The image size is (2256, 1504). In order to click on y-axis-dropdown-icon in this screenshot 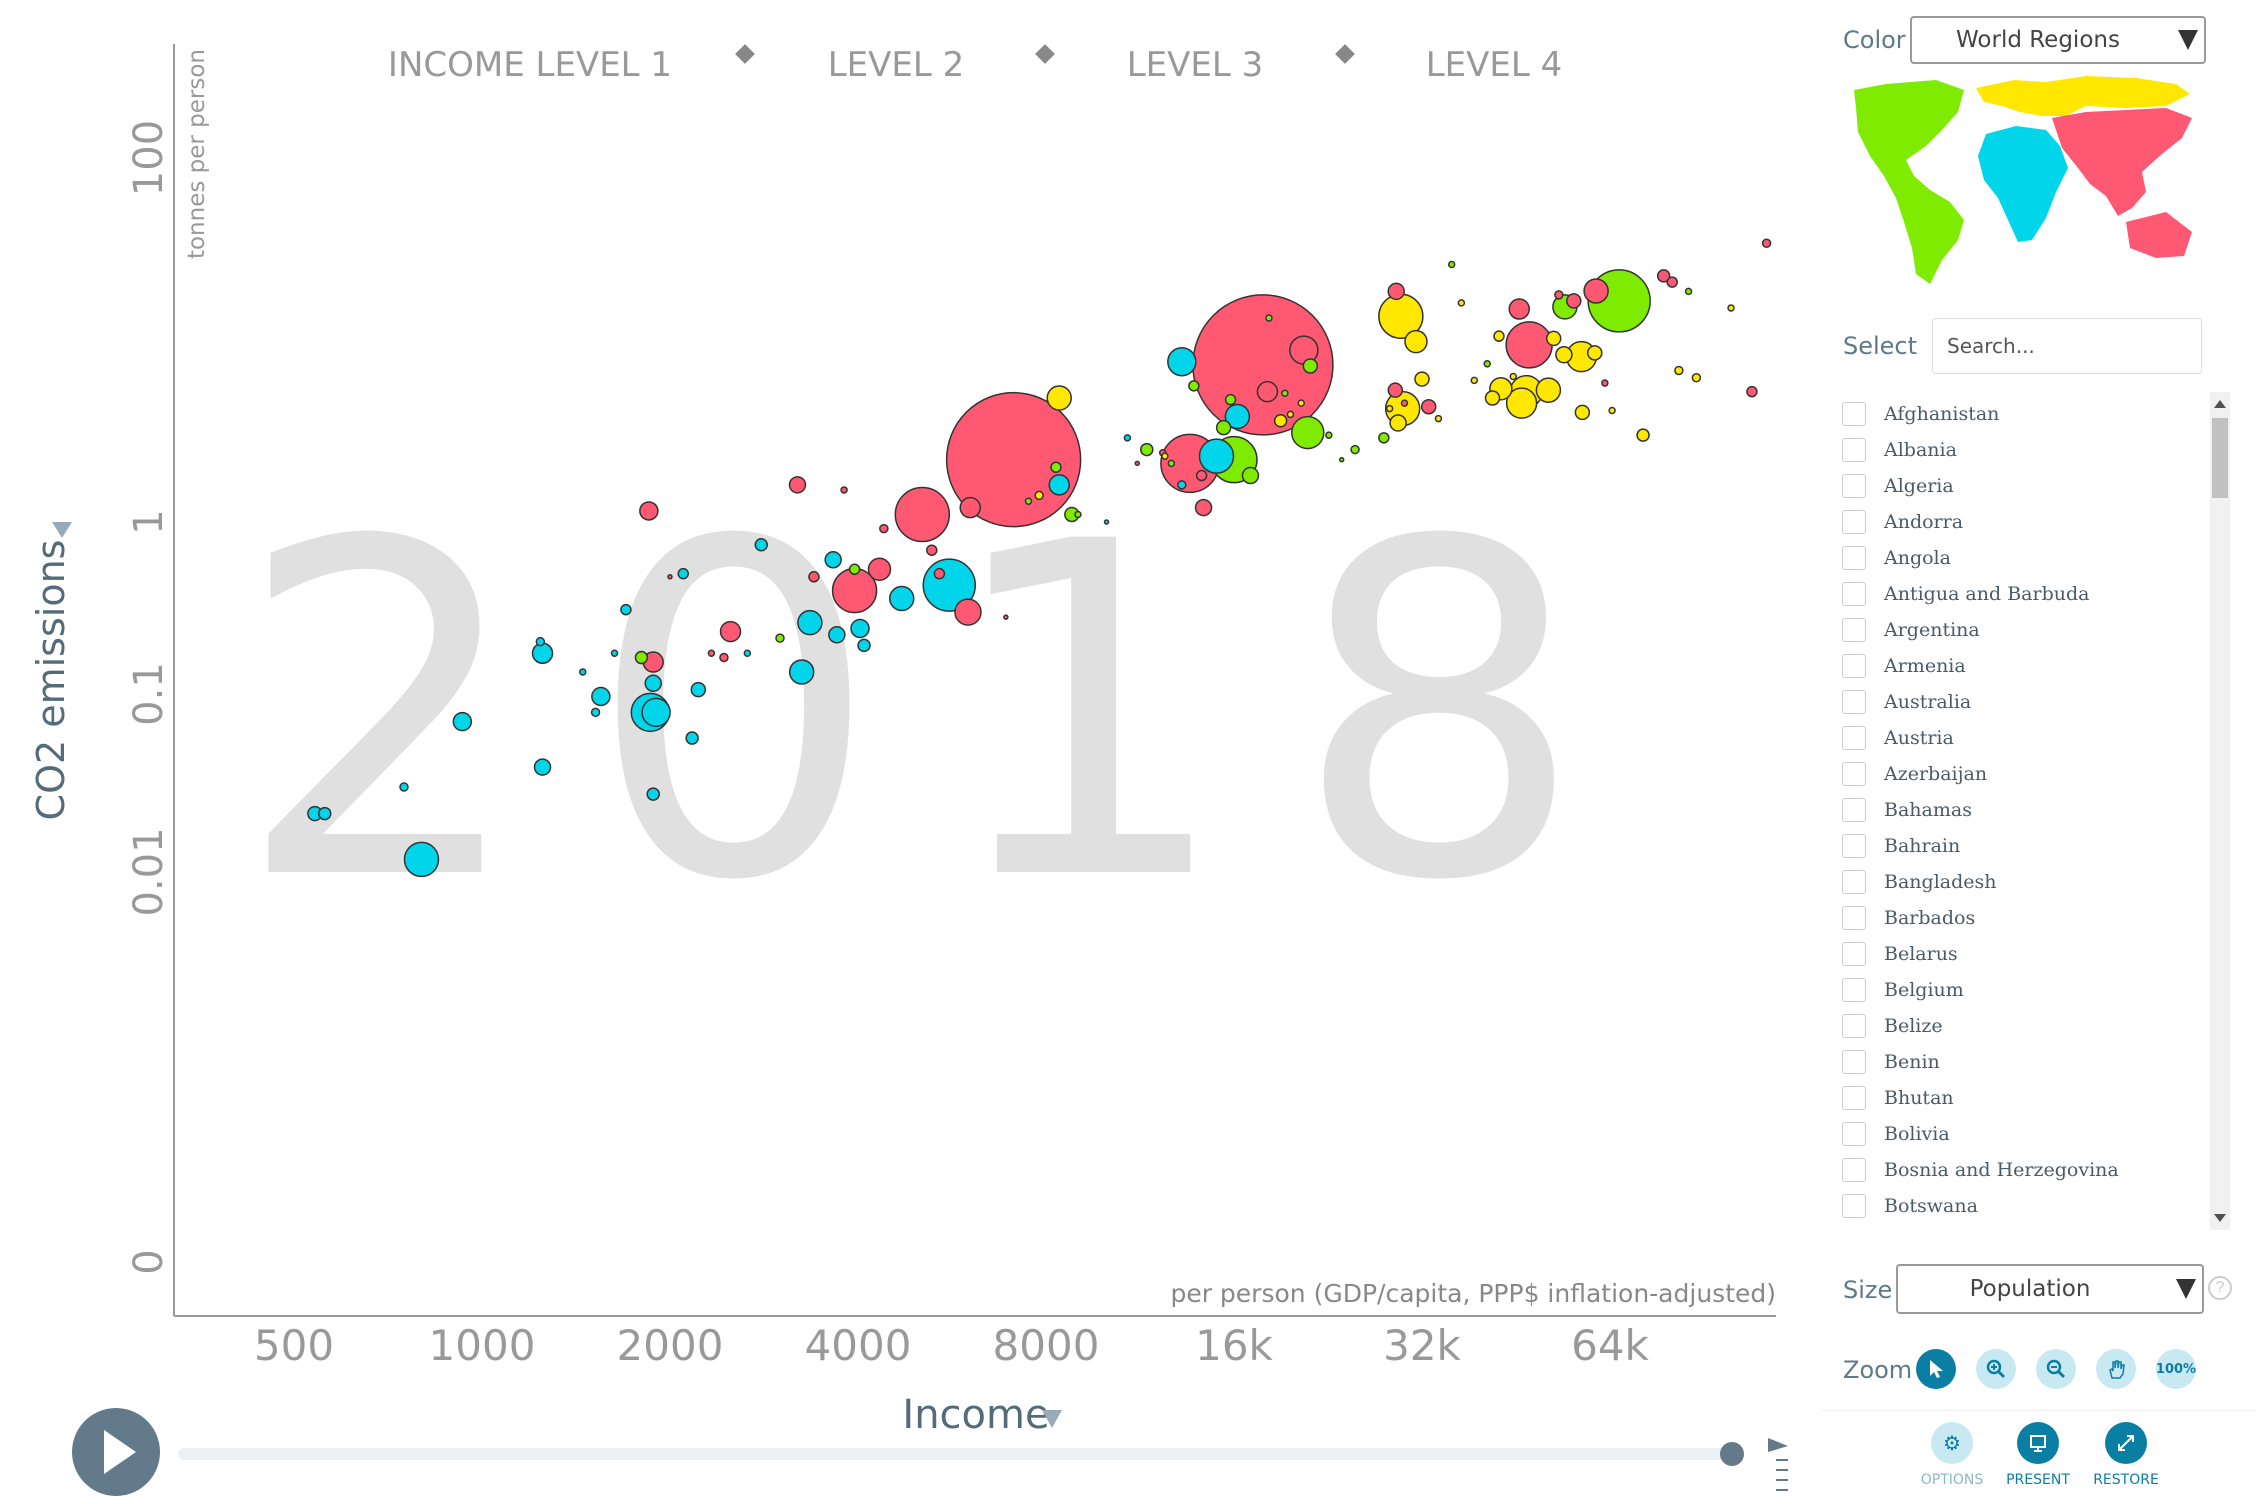, I will do `click(62, 530)`.